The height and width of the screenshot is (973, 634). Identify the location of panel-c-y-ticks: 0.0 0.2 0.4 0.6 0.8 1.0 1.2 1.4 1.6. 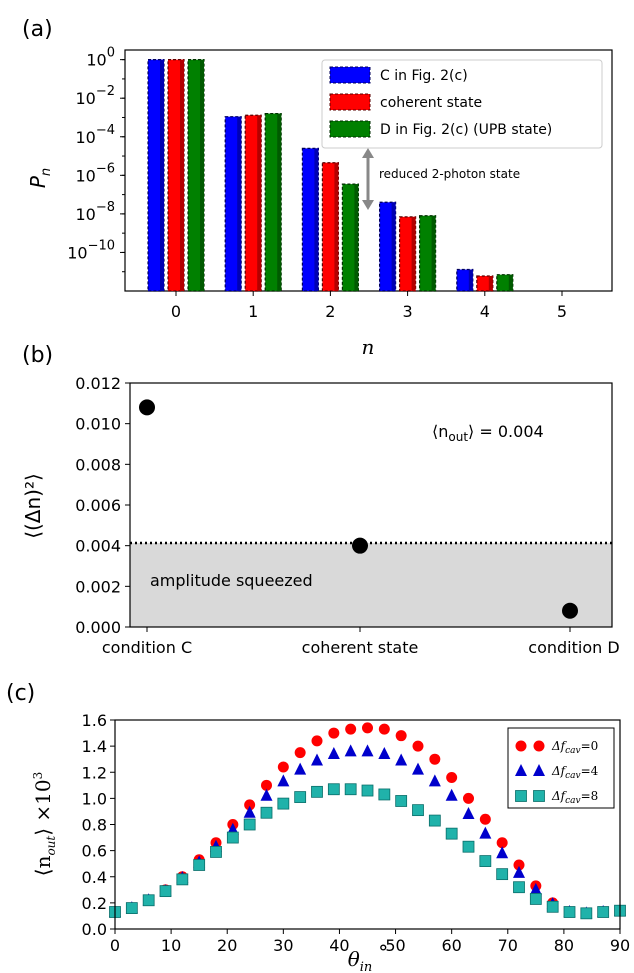
(98, 825).